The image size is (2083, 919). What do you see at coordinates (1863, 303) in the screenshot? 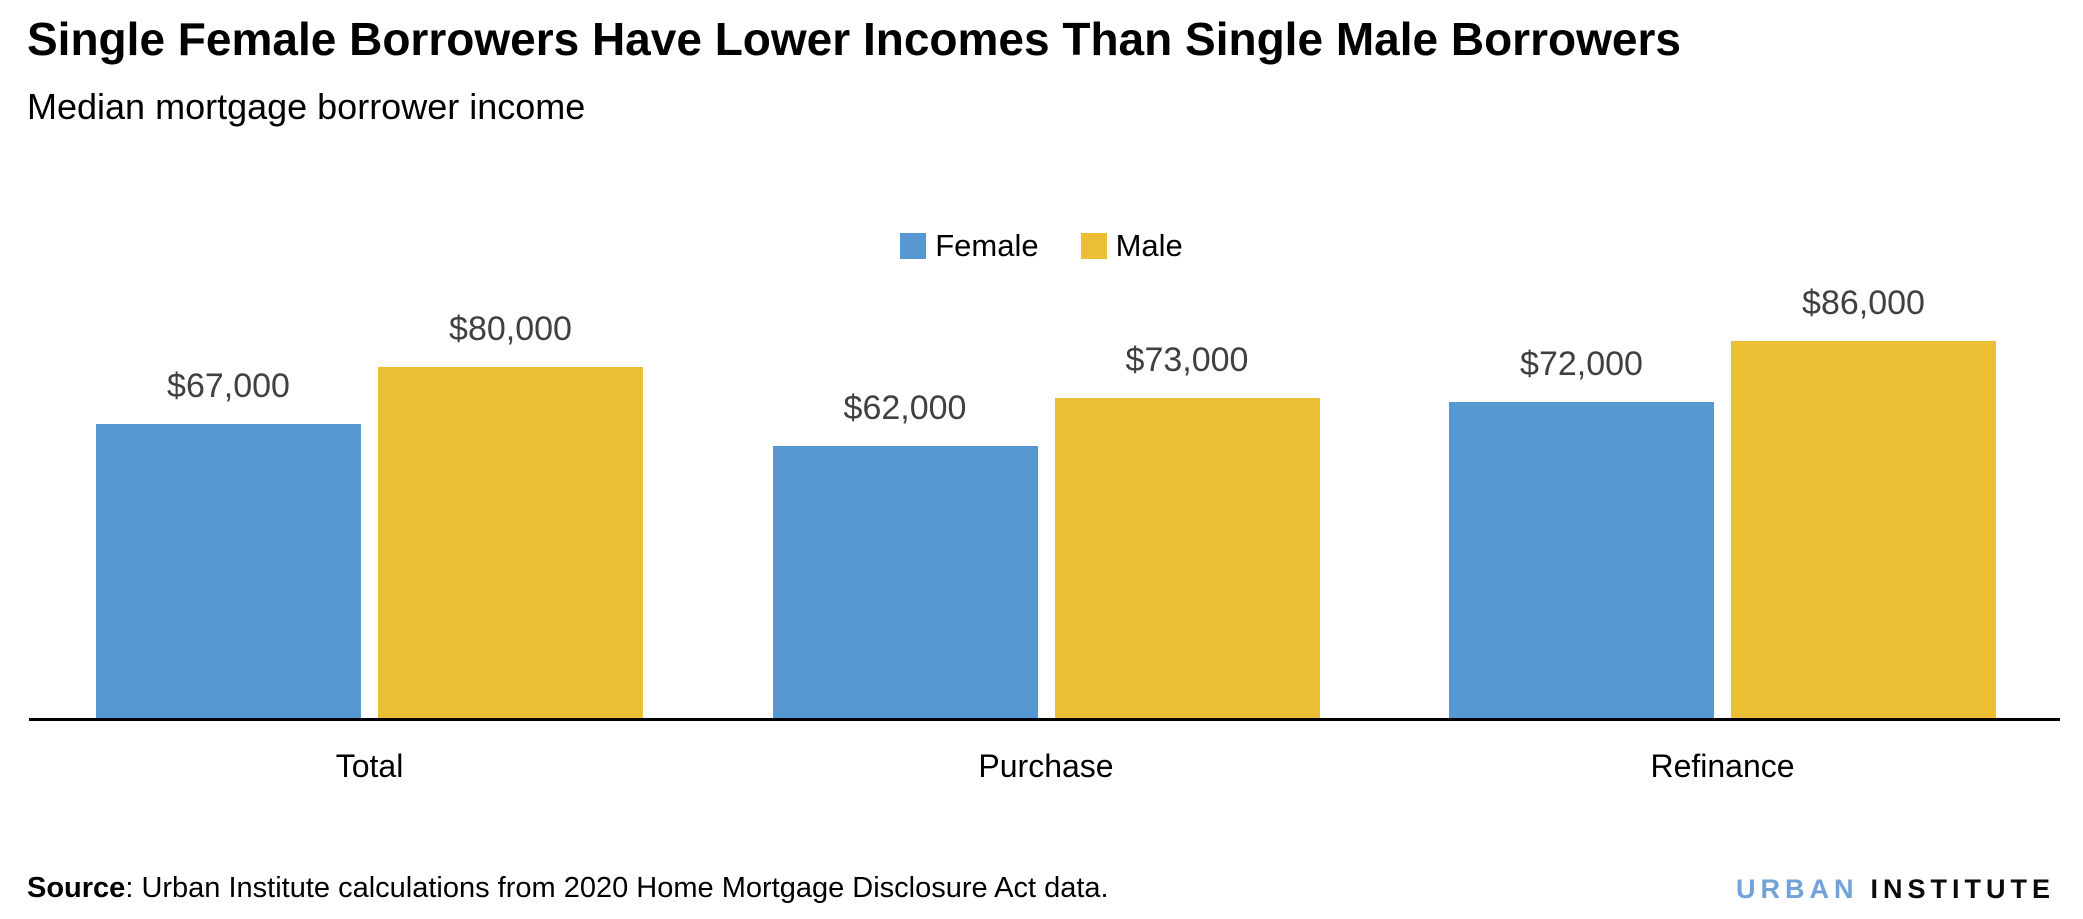
I see `value-label: $86,000` at bounding box center [1863, 303].